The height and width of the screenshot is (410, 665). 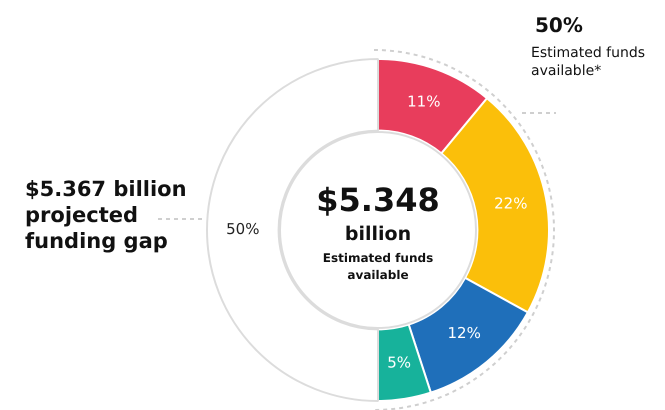 I want to click on text: billion, so click(x=378, y=234).